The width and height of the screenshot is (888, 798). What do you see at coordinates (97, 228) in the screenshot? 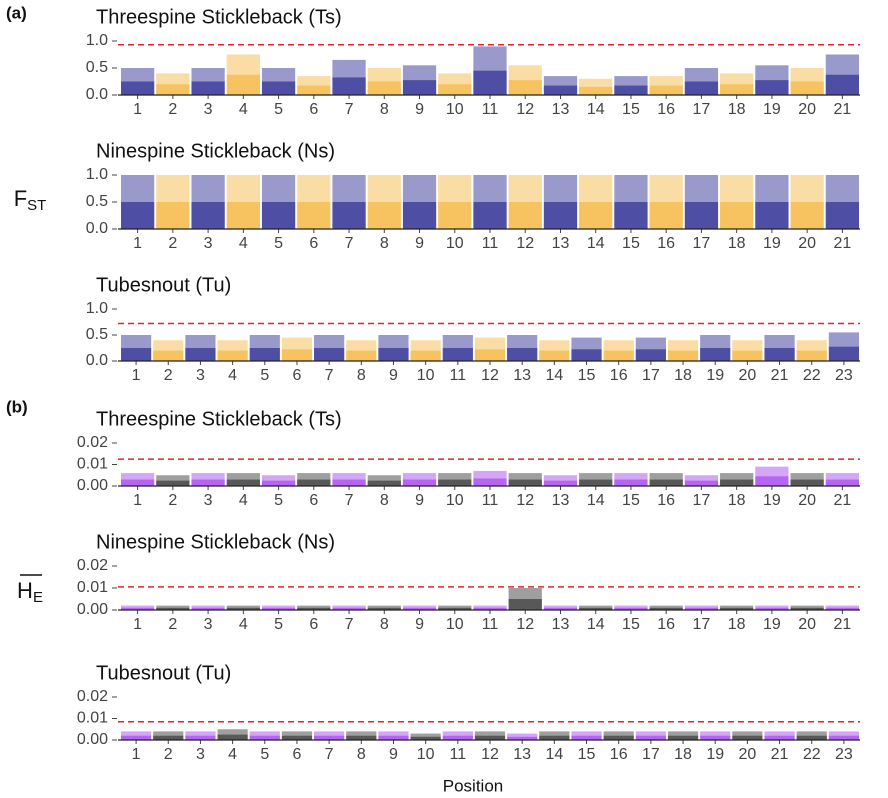
I see `y-tick-label: 0.0` at bounding box center [97, 228].